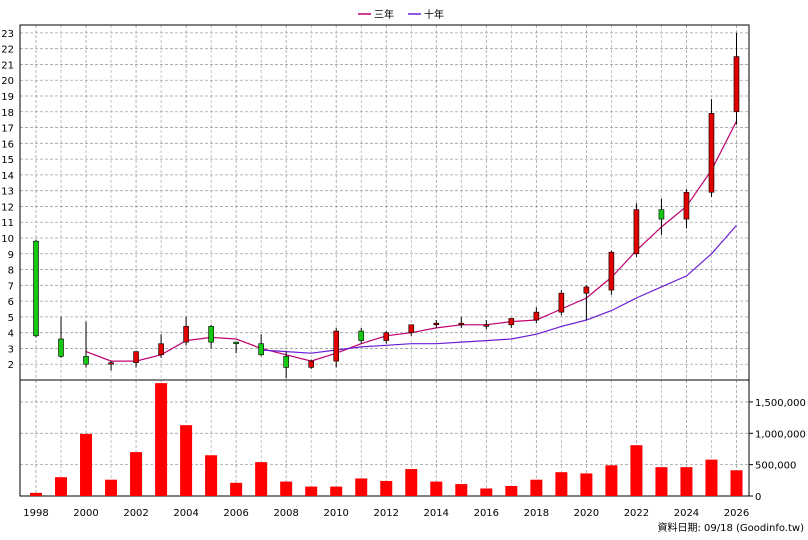 This screenshot has height=540, width=808. What do you see at coordinates (7, 144) in the screenshot?
I see `price-tick-label: 16` at bounding box center [7, 144].